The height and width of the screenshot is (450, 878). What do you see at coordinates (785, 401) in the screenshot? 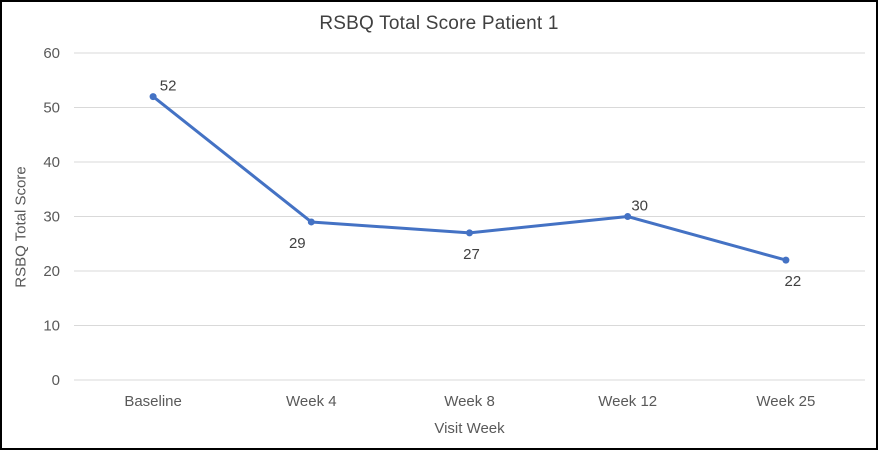
I see `x-tick-label: Week 25` at bounding box center [785, 401].